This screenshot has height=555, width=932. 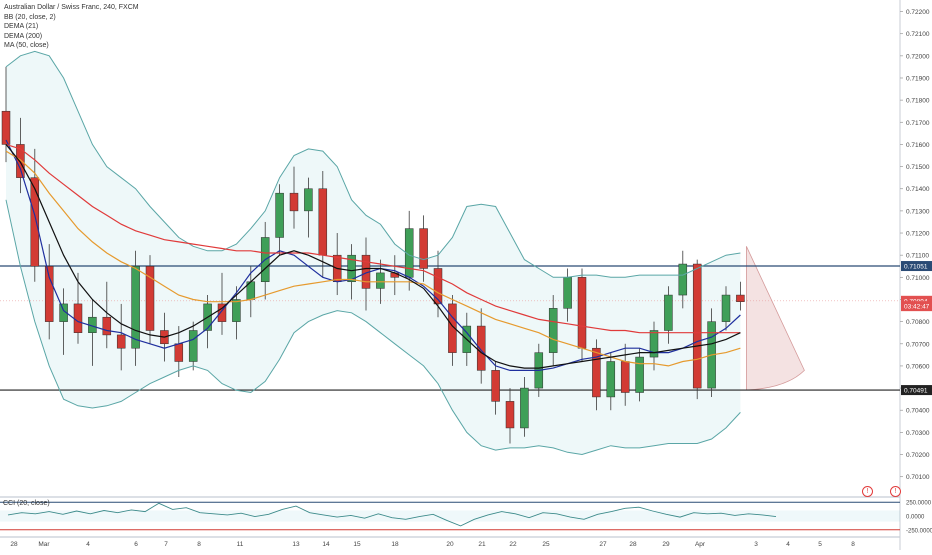 I want to click on x-tick-label: 7, so click(x=166, y=544).